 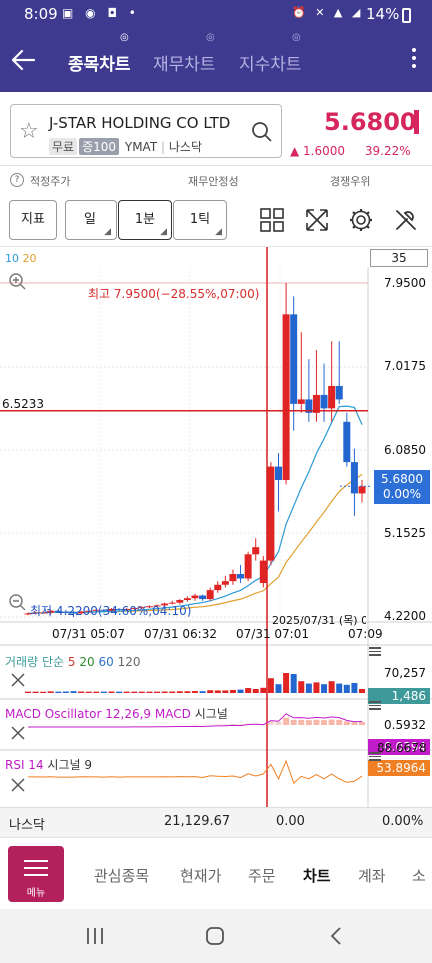 I want to click on tag-margin: 증100, so click(x=99, y=146).